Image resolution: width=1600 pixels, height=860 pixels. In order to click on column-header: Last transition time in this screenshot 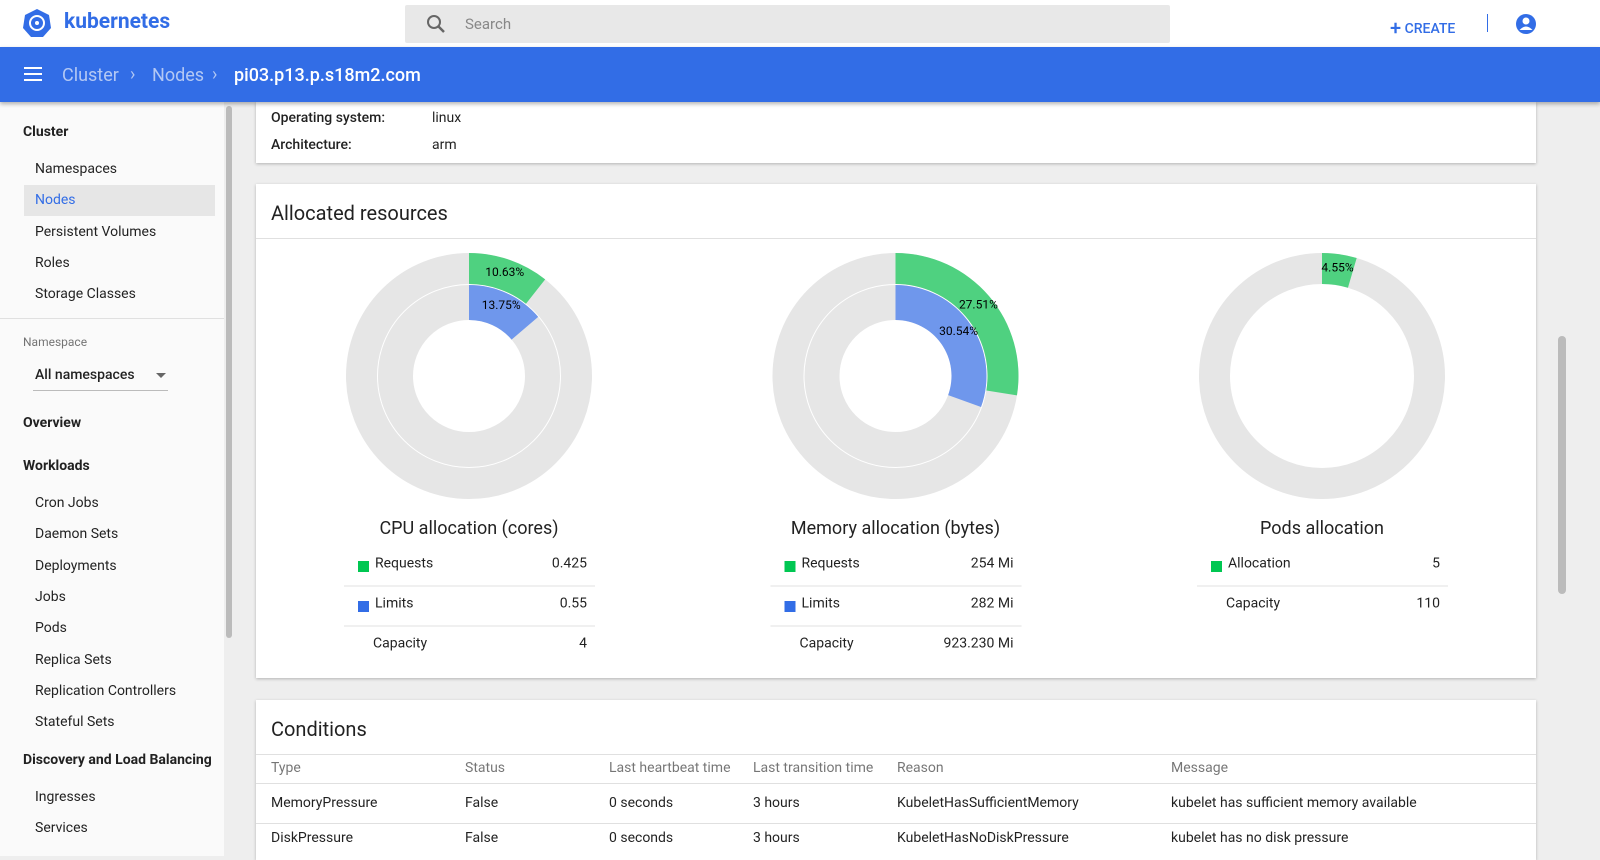, I will do `click(813, 768)`.